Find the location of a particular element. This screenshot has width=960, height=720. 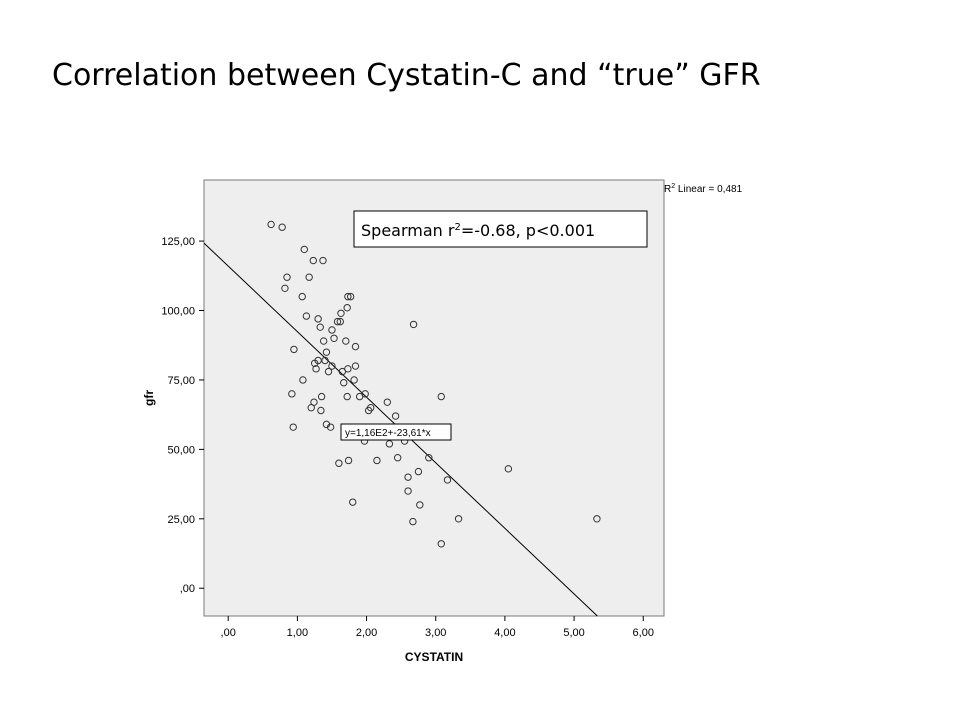

x-tick-label: 1,00 is located at coordinates (297, 633).